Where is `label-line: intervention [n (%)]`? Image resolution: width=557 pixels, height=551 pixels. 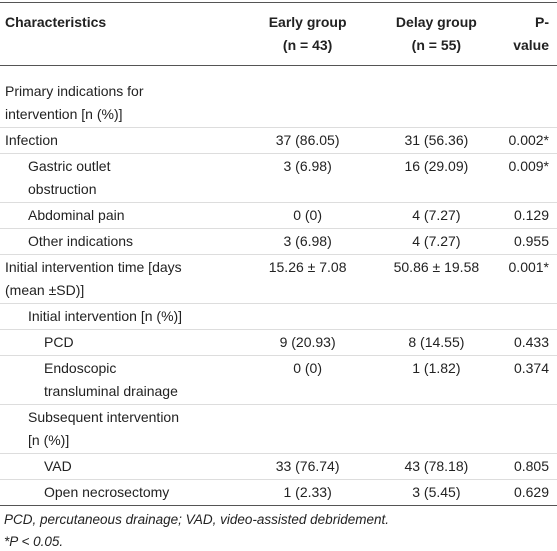 label-line: intervention [n (%)] is located at coordinates (64, 114).